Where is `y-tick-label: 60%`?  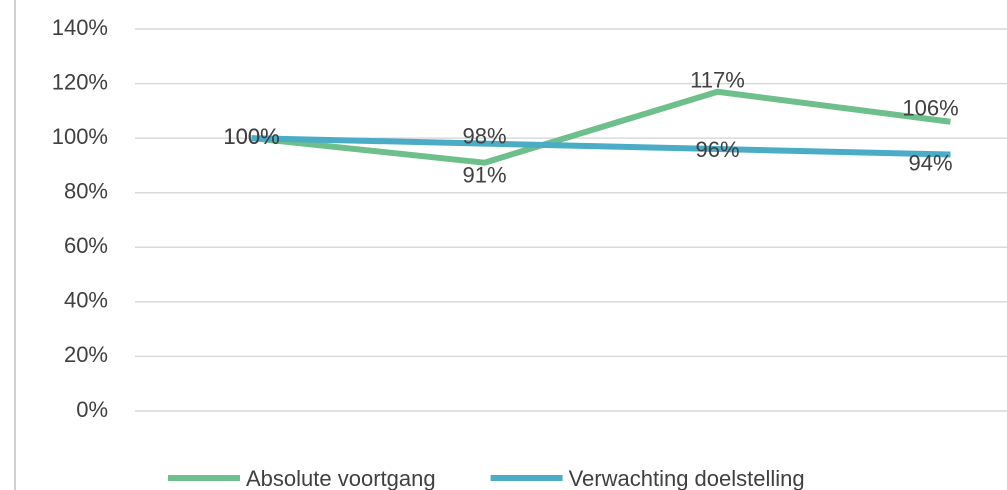
y-tick-label: 60% is located at coordinates (86, 245).